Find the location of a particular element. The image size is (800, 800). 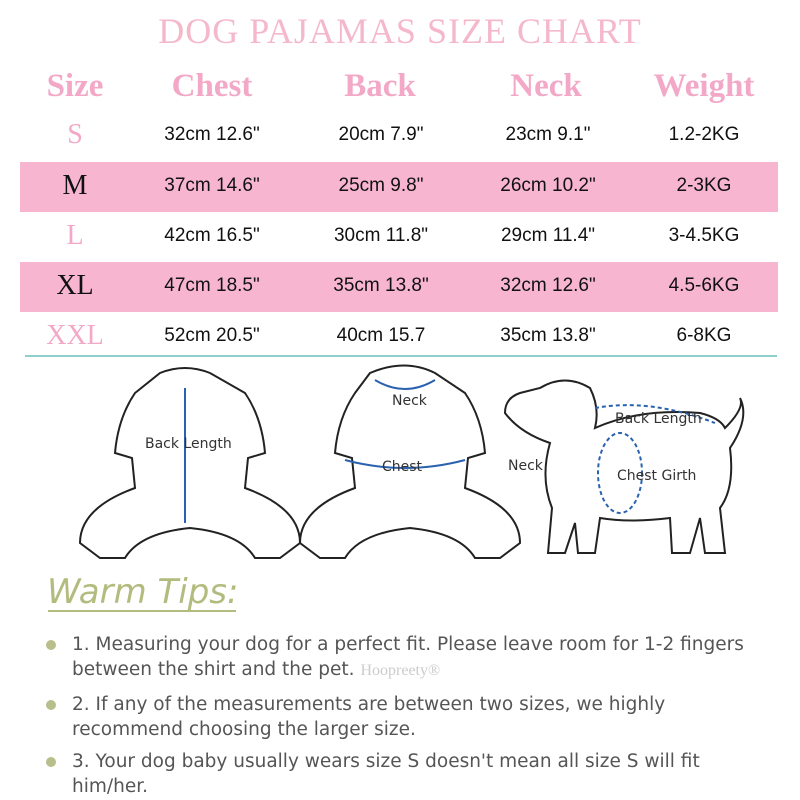

label-back-length: Back Length is located at coordinates (188, 444).